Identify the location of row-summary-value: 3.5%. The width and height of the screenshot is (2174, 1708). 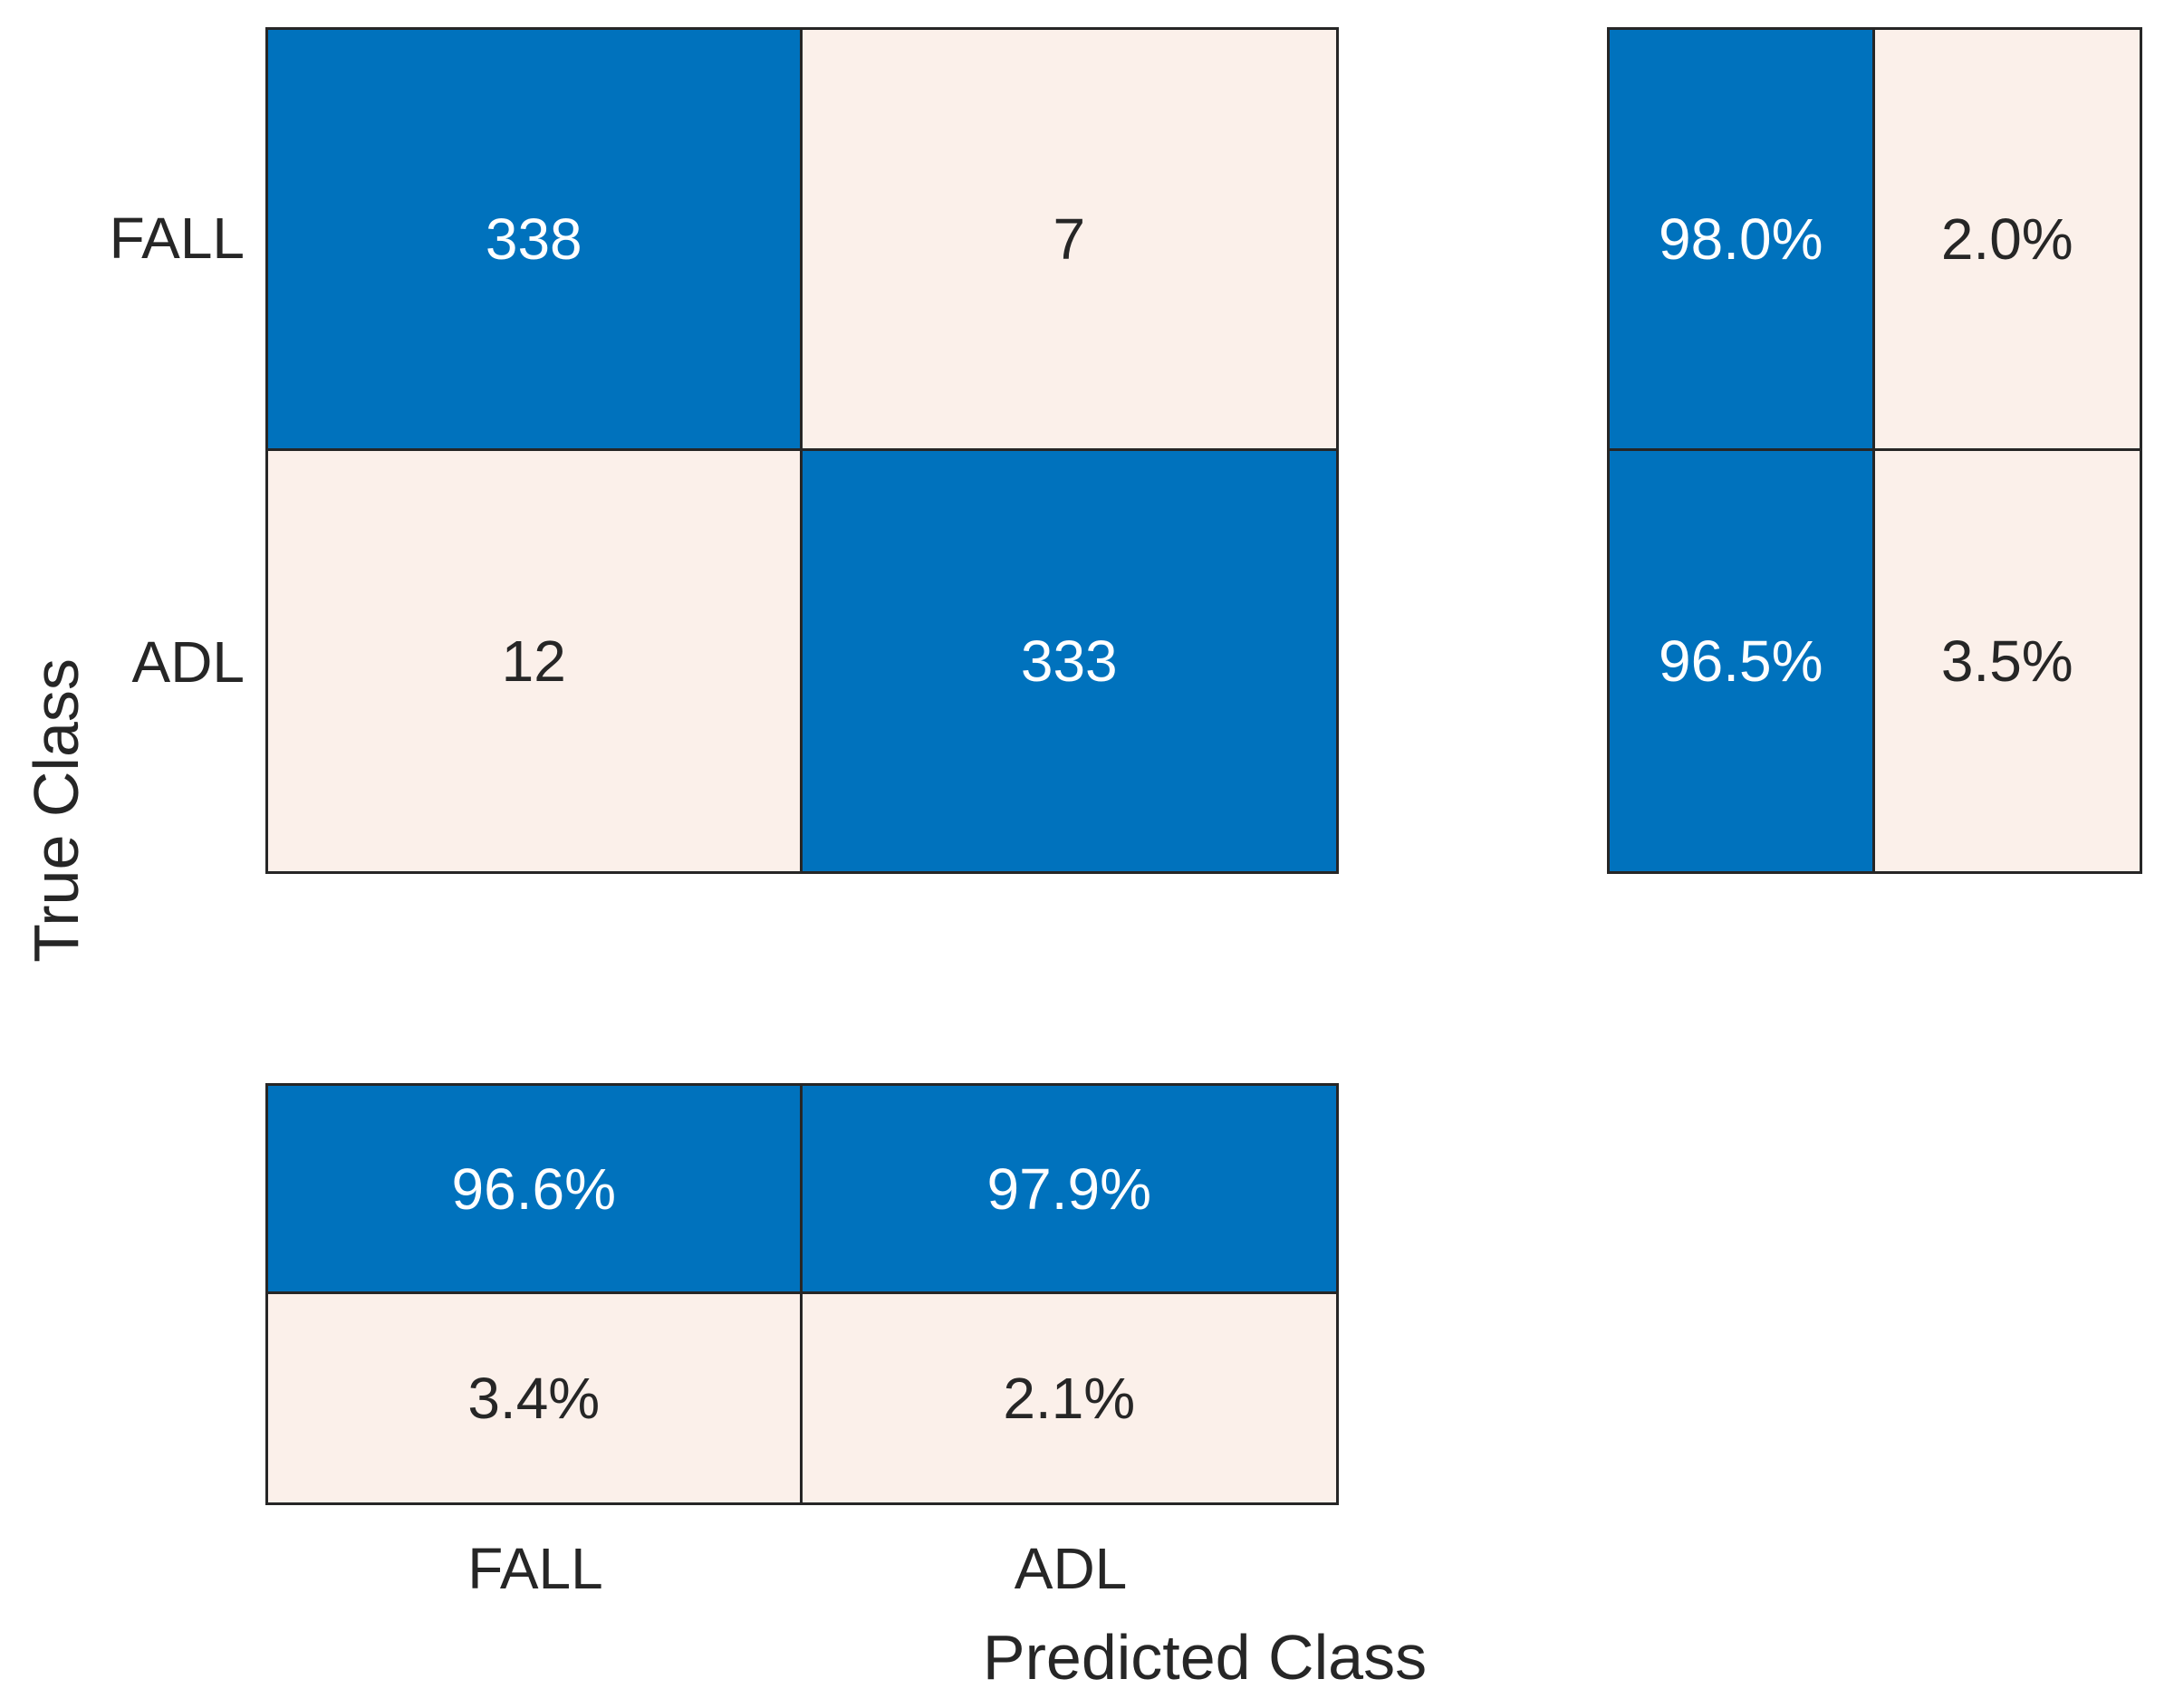
(2006, 661).